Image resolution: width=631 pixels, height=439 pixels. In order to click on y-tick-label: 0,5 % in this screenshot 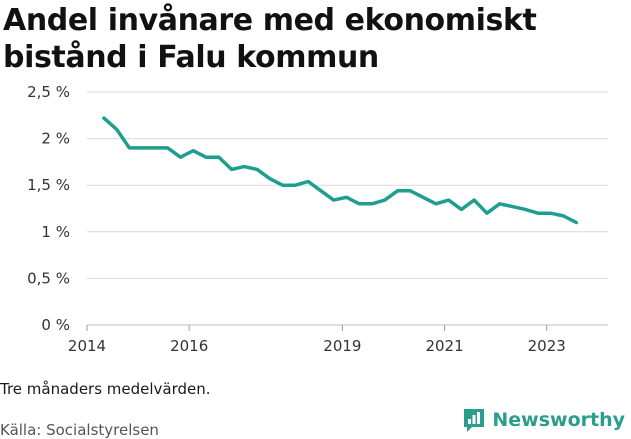, I will do `click(48, 278)`.